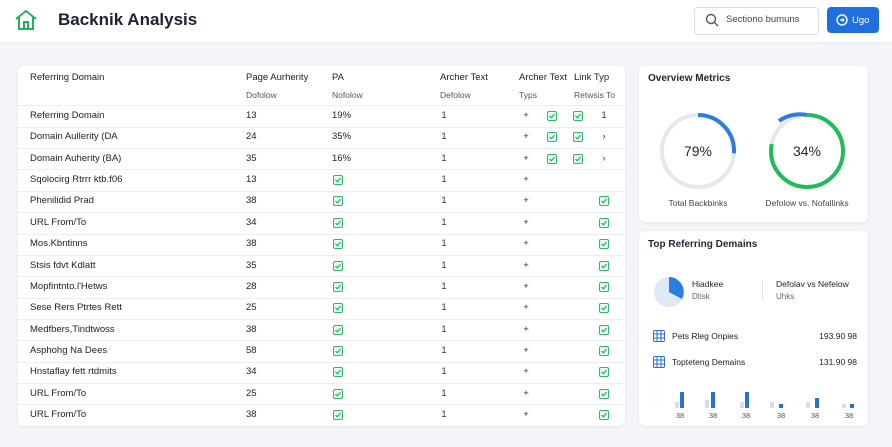  Describe the element at coordinates (342, 158) in the screenshot. I see `cell: 16%` at that location.